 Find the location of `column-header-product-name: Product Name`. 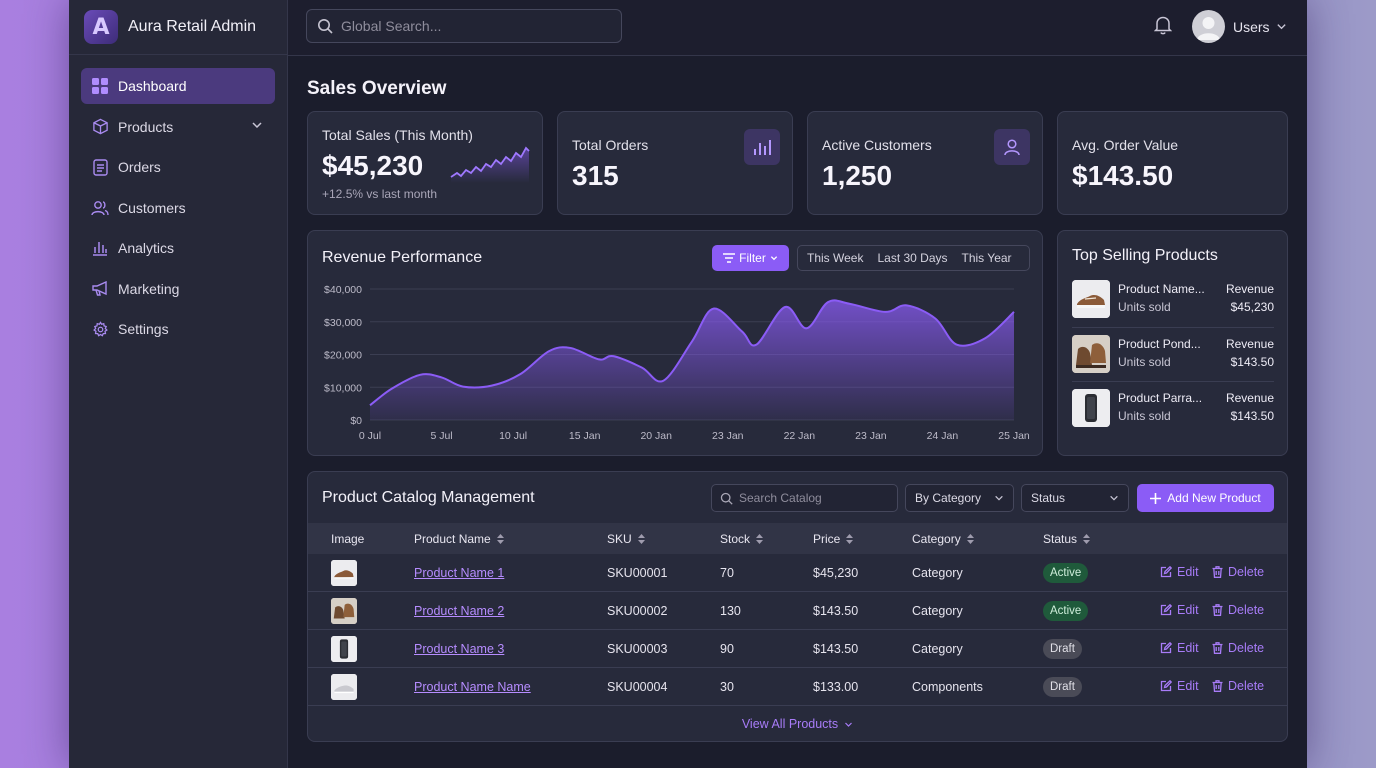

column-header-product-name: Product Name is located at coordinates (459, 539).